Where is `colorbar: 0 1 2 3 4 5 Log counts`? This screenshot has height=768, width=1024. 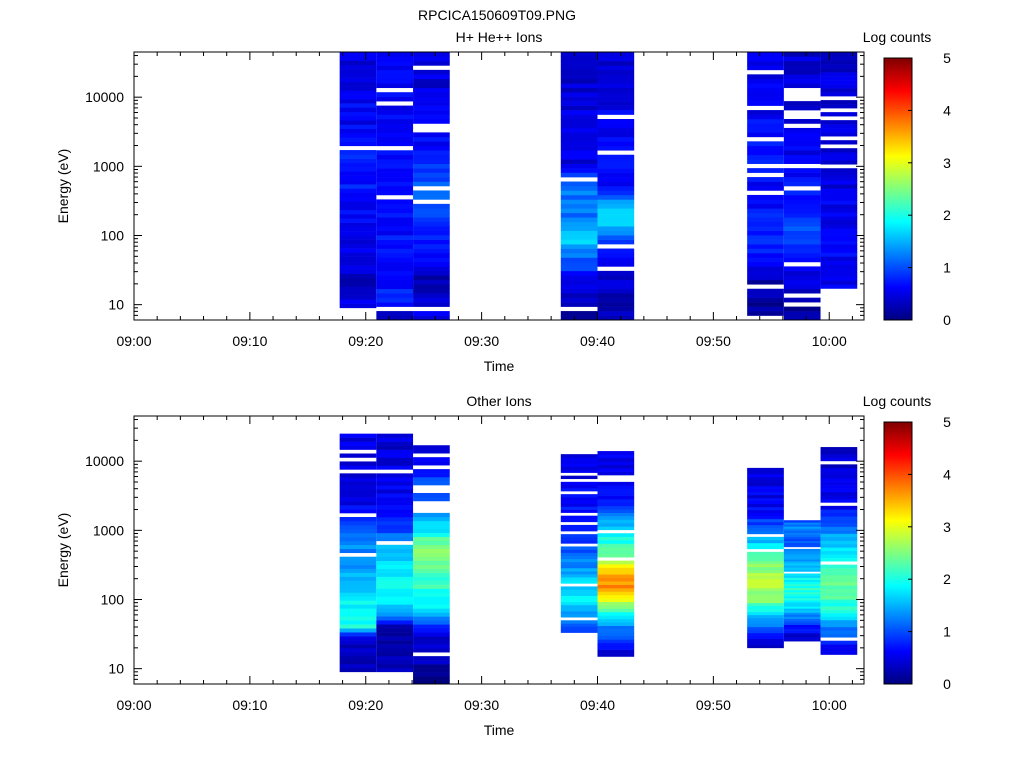
colorbar: 0 1 2 3 4 5 Log counts is located at coordinates (907, 178).